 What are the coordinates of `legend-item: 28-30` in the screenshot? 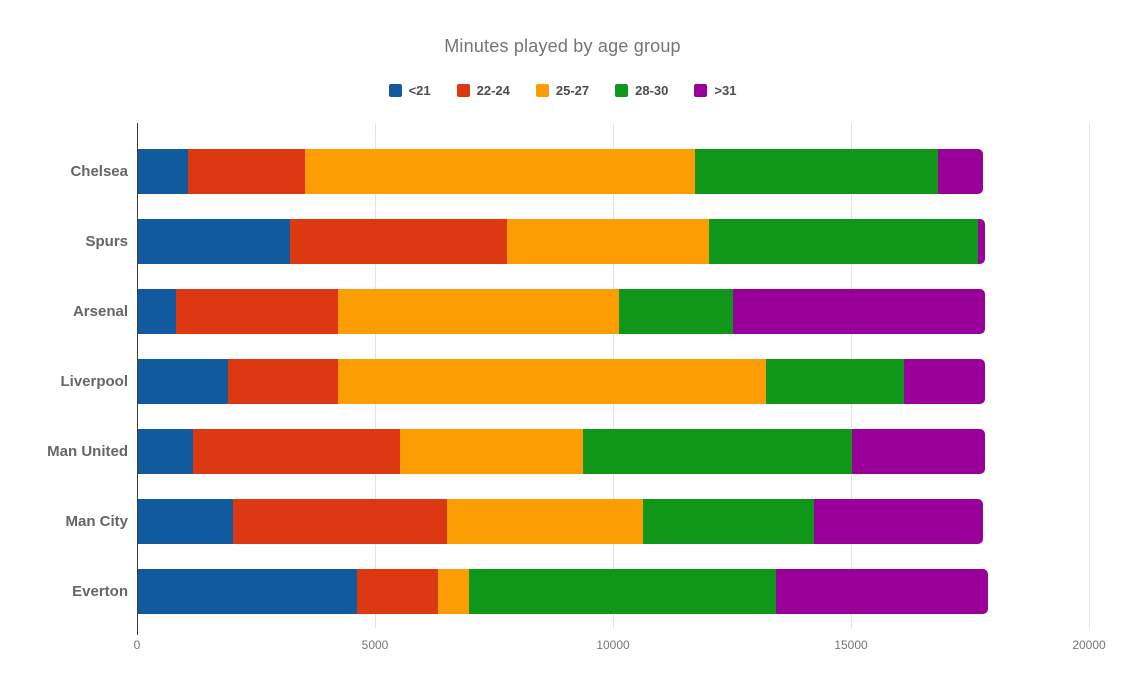 It's located at (641, 90).